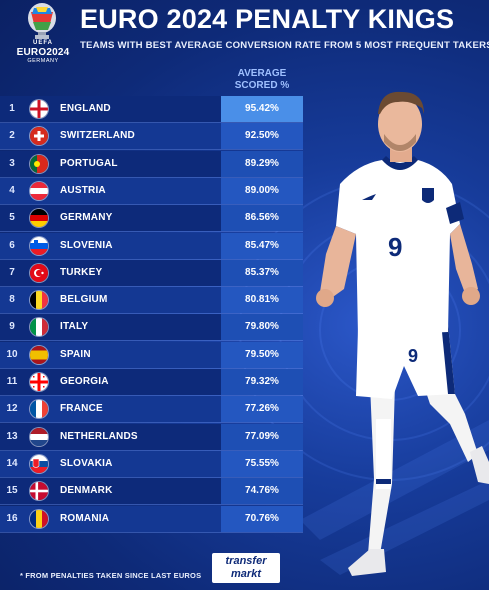 Image resolution: width=489 pixels, height=590 pixels. Describe the element at coordinates (86, 491) in the screenshot. I see `row-team-name: DENMARK` at that location.